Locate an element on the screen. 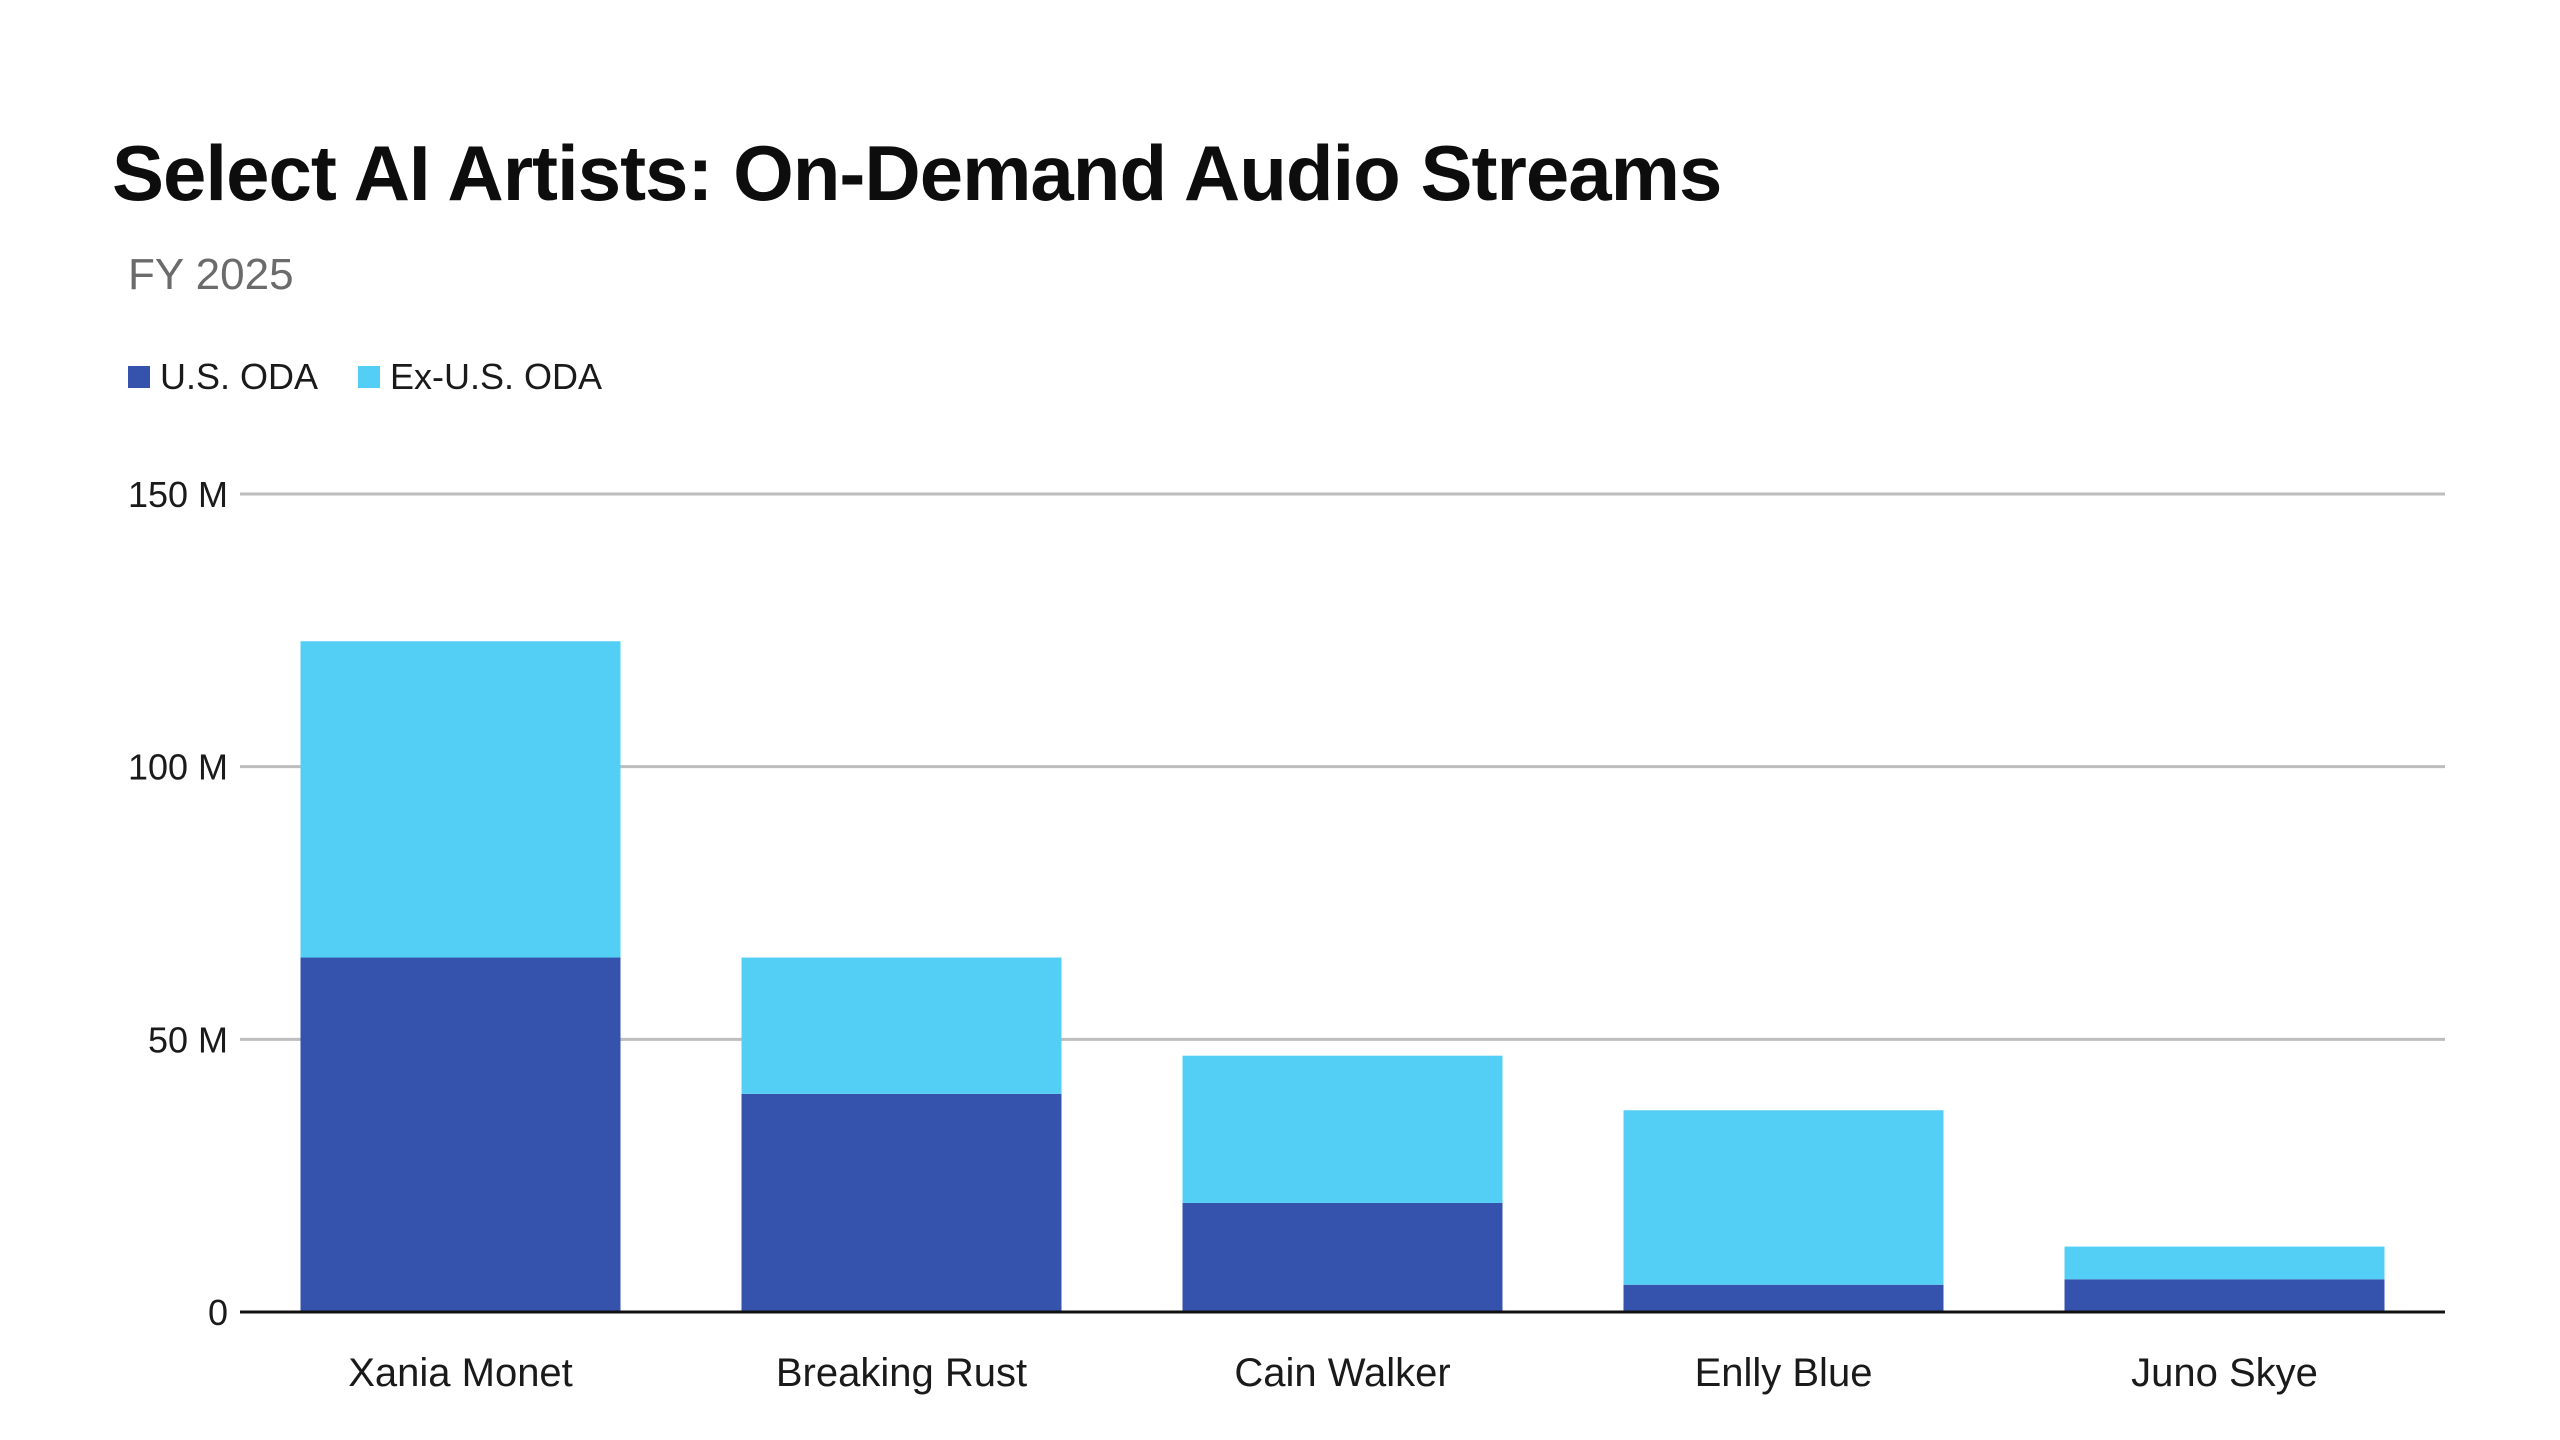  y-tick-label: 150 M is located at coordinates (178, 494).